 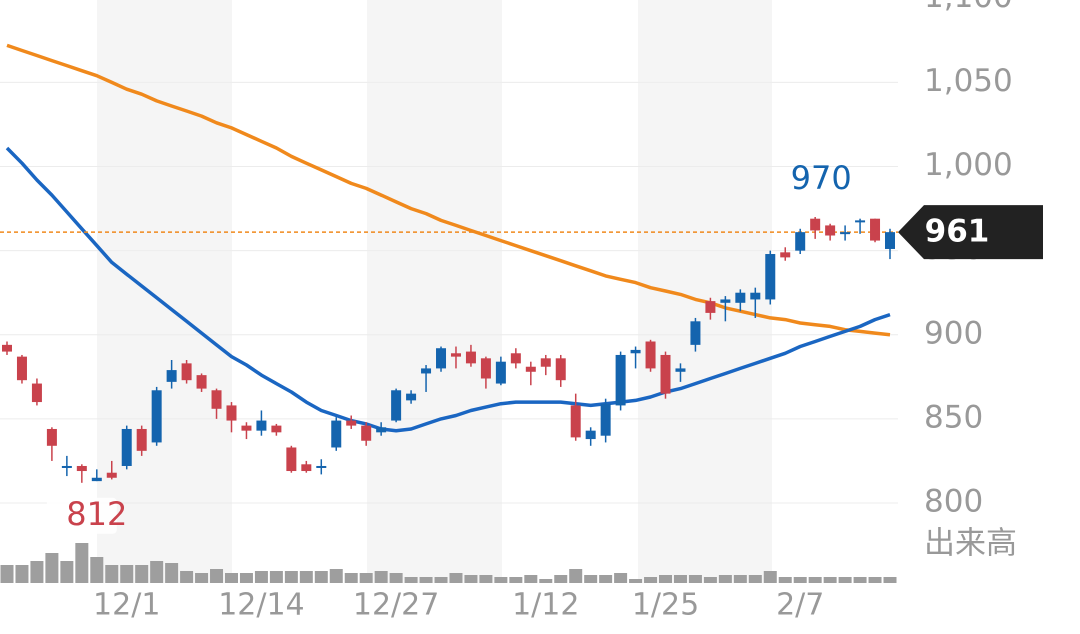 I want to click on x-tick-label: 12/1, so click(x=126, y=605).